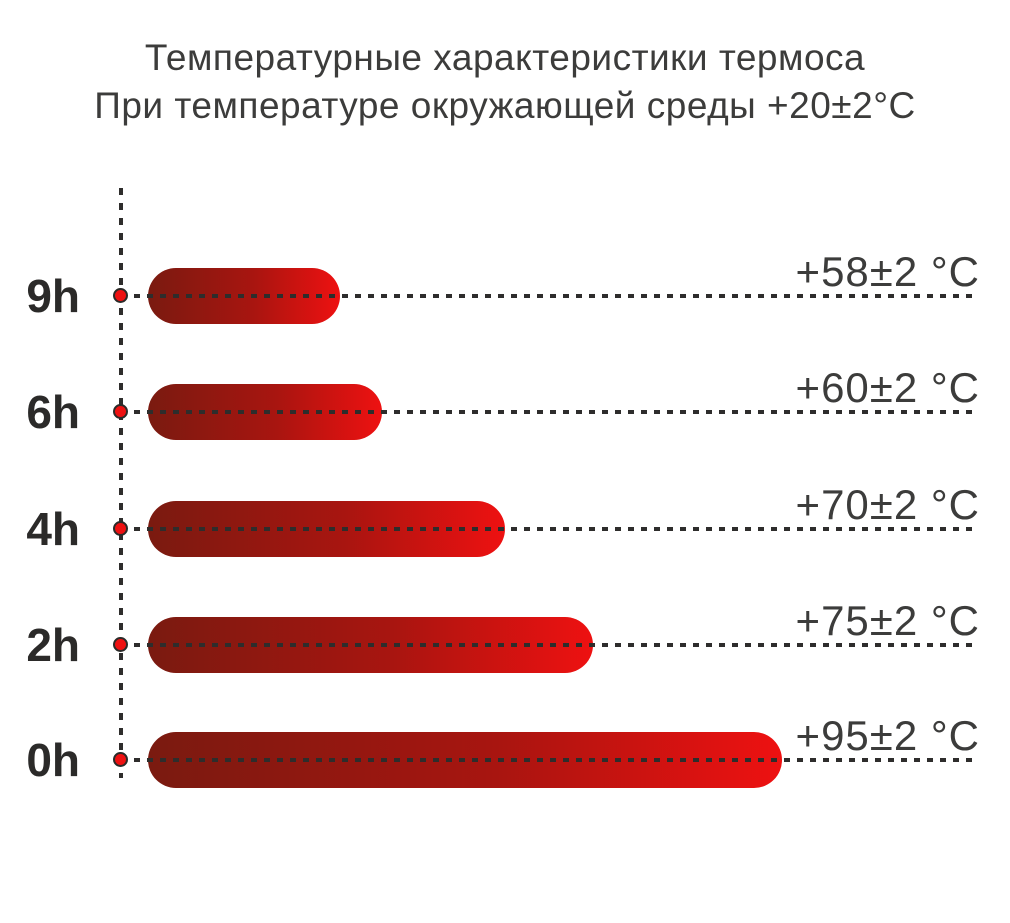  I want to click on time-label: 0h, so click(53, 760).